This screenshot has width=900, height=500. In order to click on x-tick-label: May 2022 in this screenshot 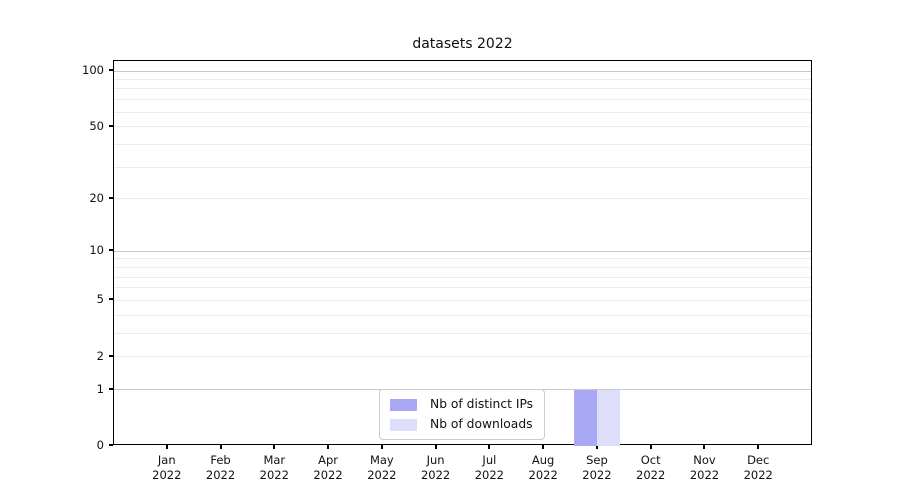, I will do `click(382, 467)`.